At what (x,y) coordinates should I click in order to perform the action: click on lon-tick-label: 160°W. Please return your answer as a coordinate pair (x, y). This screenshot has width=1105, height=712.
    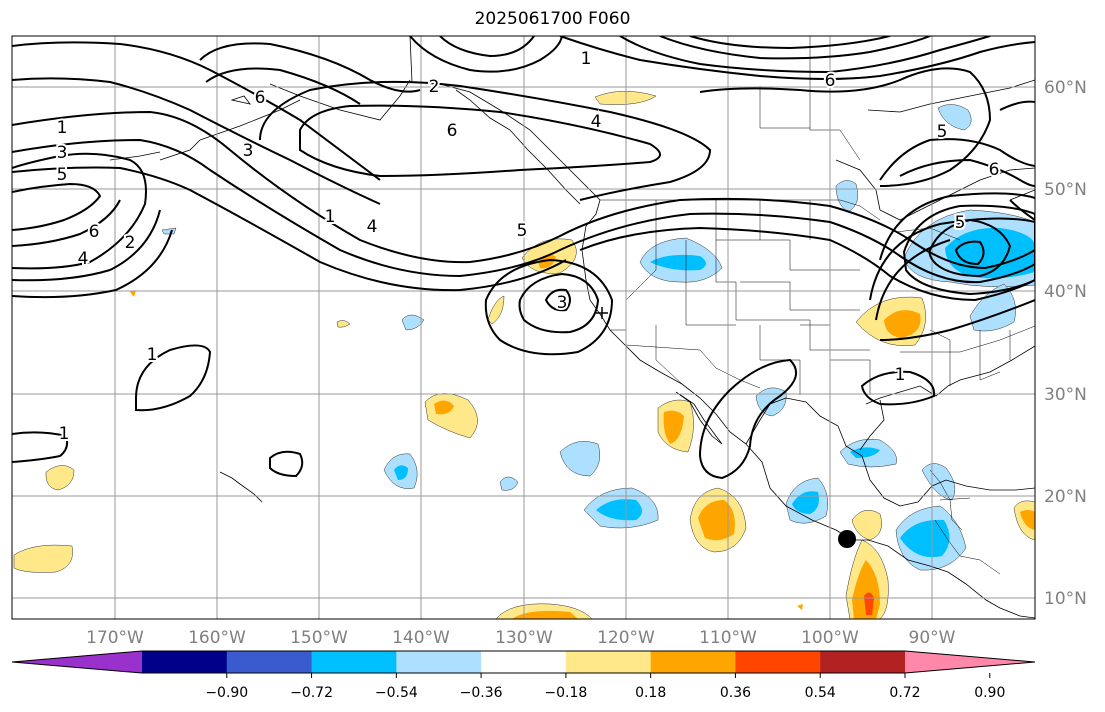
    Looking at the image, I should click on (217, 638).